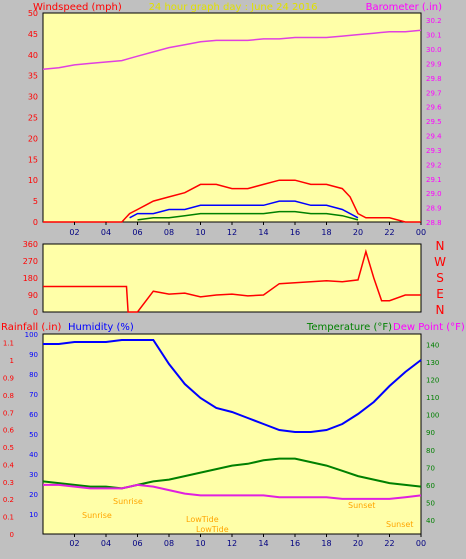 This screenshot has width=466, height=559. I want to click on annotation-lowtide: LowTide, so click(202, 519).